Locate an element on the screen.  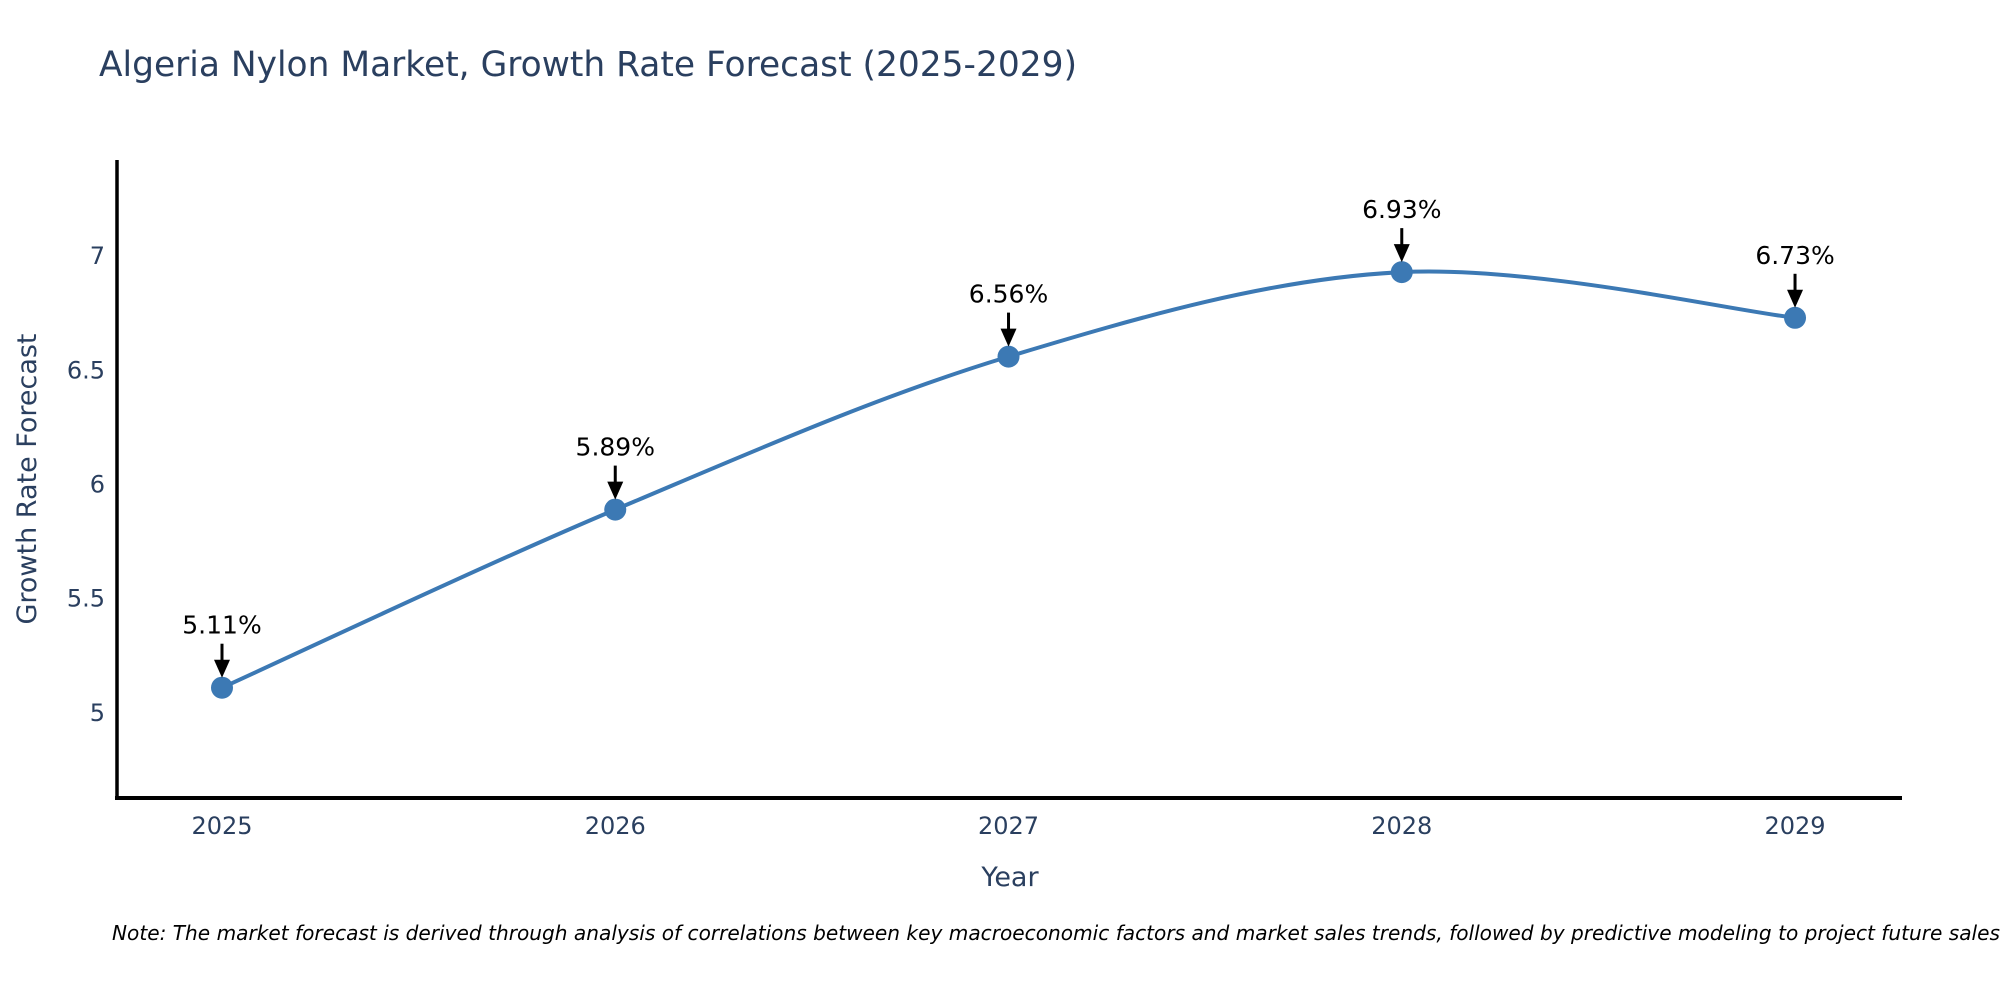
data-label: 6.56% is located at coordinates (1008, 294).